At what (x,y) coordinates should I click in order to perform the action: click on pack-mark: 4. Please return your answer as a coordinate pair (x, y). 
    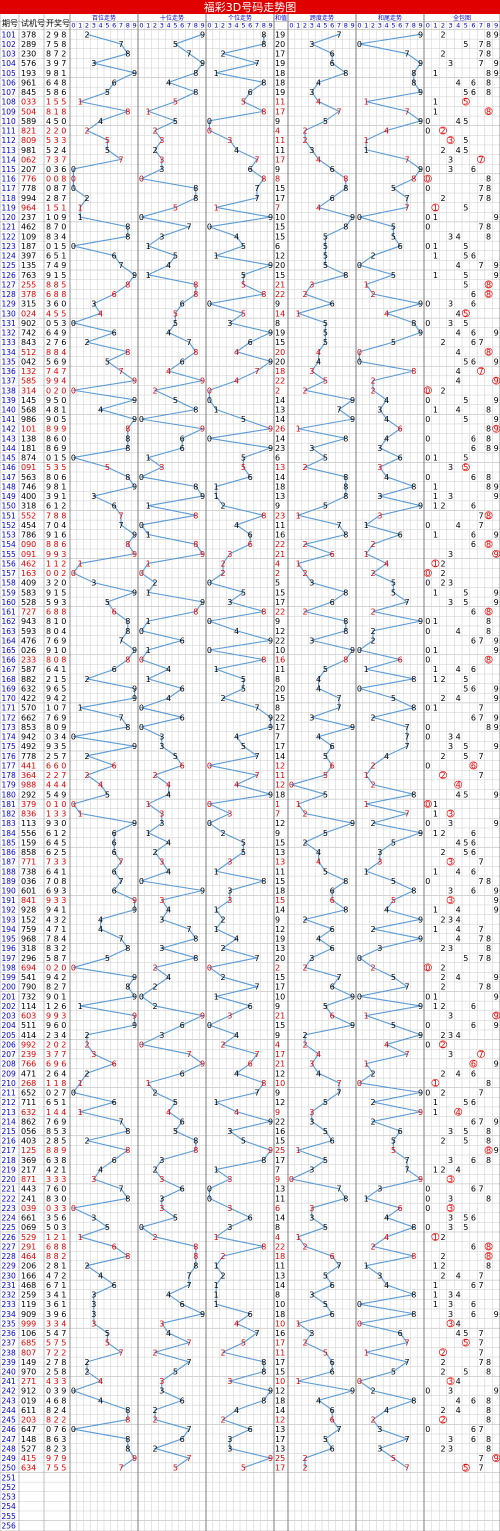
    Looking at the image, I should click on (458, 265).